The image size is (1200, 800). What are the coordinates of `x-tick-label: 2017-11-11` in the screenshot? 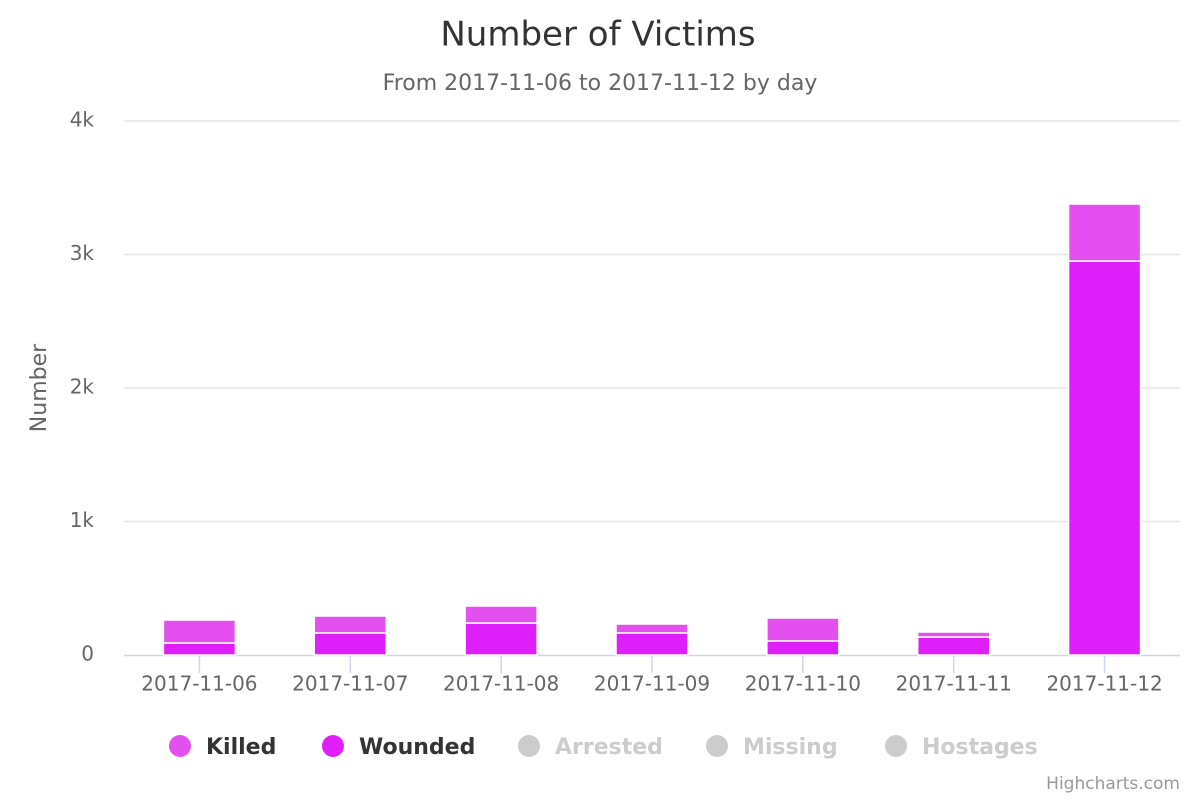 It's located at (954, 684).